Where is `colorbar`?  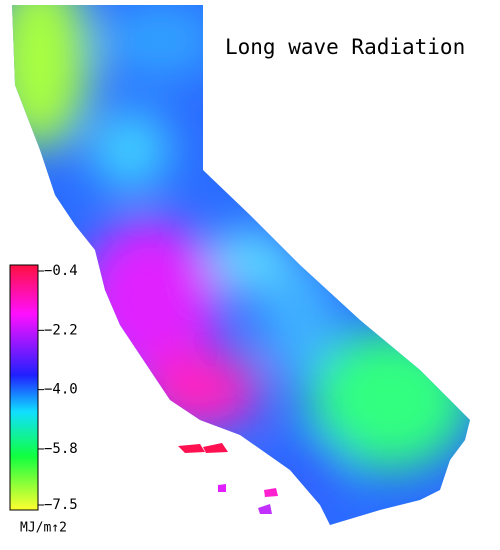 colorbar is located at coordinates (24, 387).